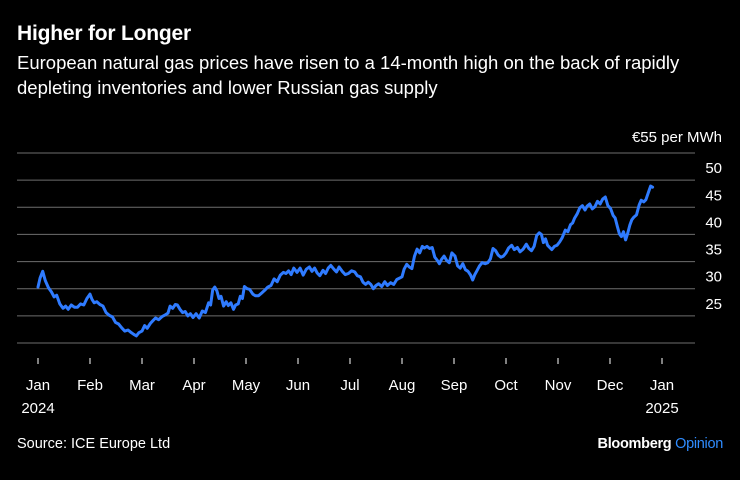  I want to click on brand-secondary: Opinion, so click(699, 444).